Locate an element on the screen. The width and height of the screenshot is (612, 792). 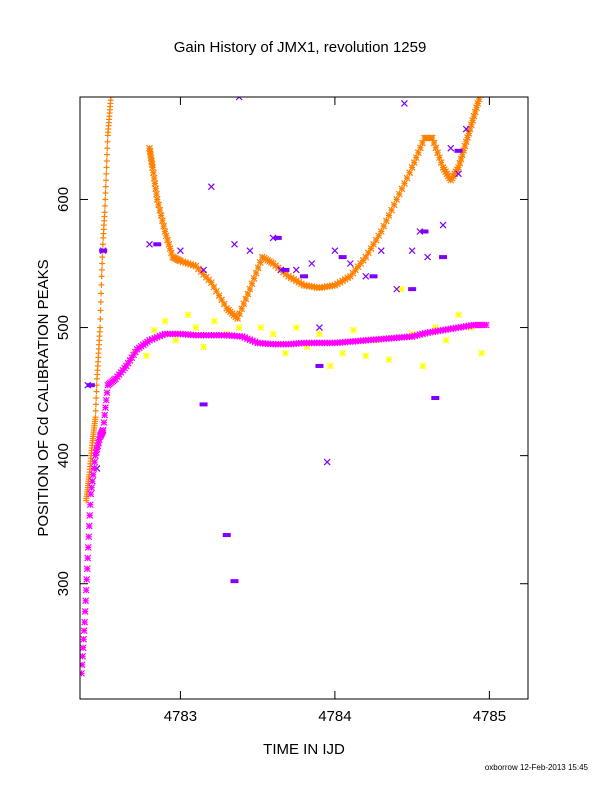
y-axis-label: POSITION OF Cd CALIBRATION PEAKS is located at coordinates (43, 397).